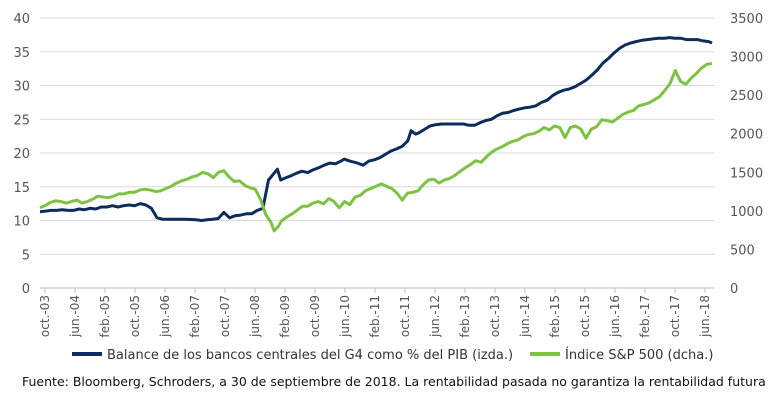 Image resolution: width=770 pixels, height=400 pixels. I want to click on y-right-tick-label: 1500, so click(746, 173).